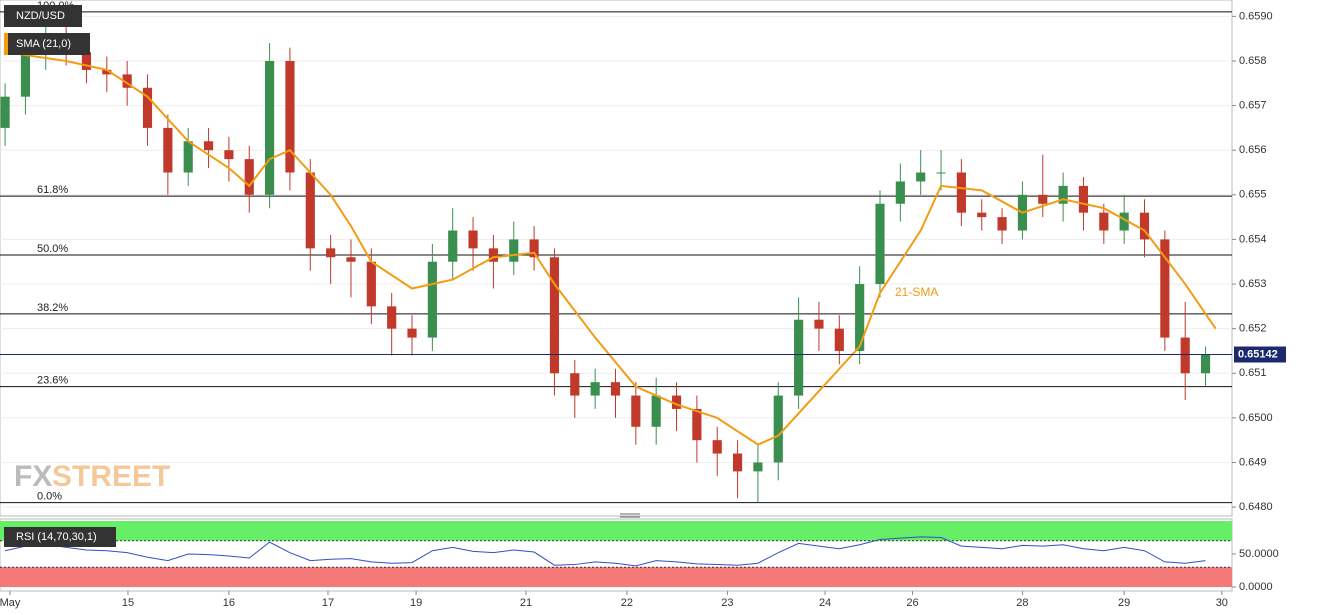  What do you see at coordinates (229, 603) in the screenshot?
I see `x-tick-label: 16` at bounding box center [229, 603].